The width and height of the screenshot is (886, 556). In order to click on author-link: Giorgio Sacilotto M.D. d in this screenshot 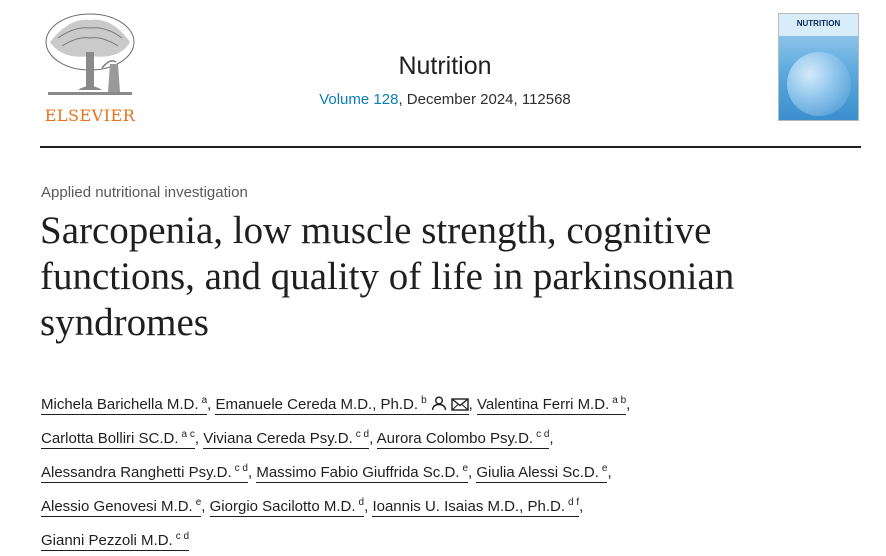, I will do `click(287, 507)`.